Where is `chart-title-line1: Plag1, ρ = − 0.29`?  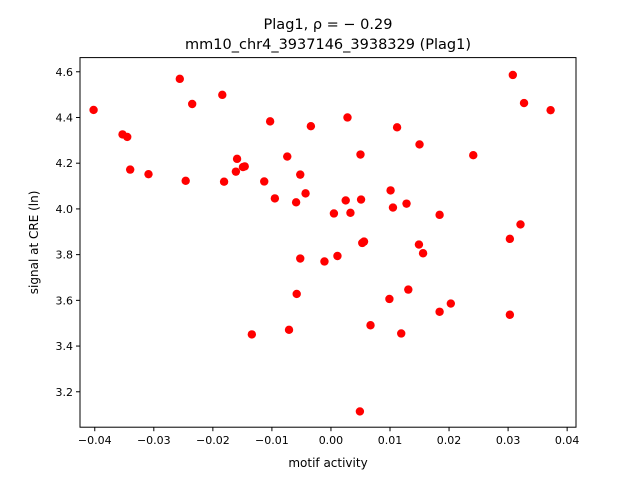 chart-title-line1: Plag1, ρ = − 0.29 is located at coordinates (328, 25).